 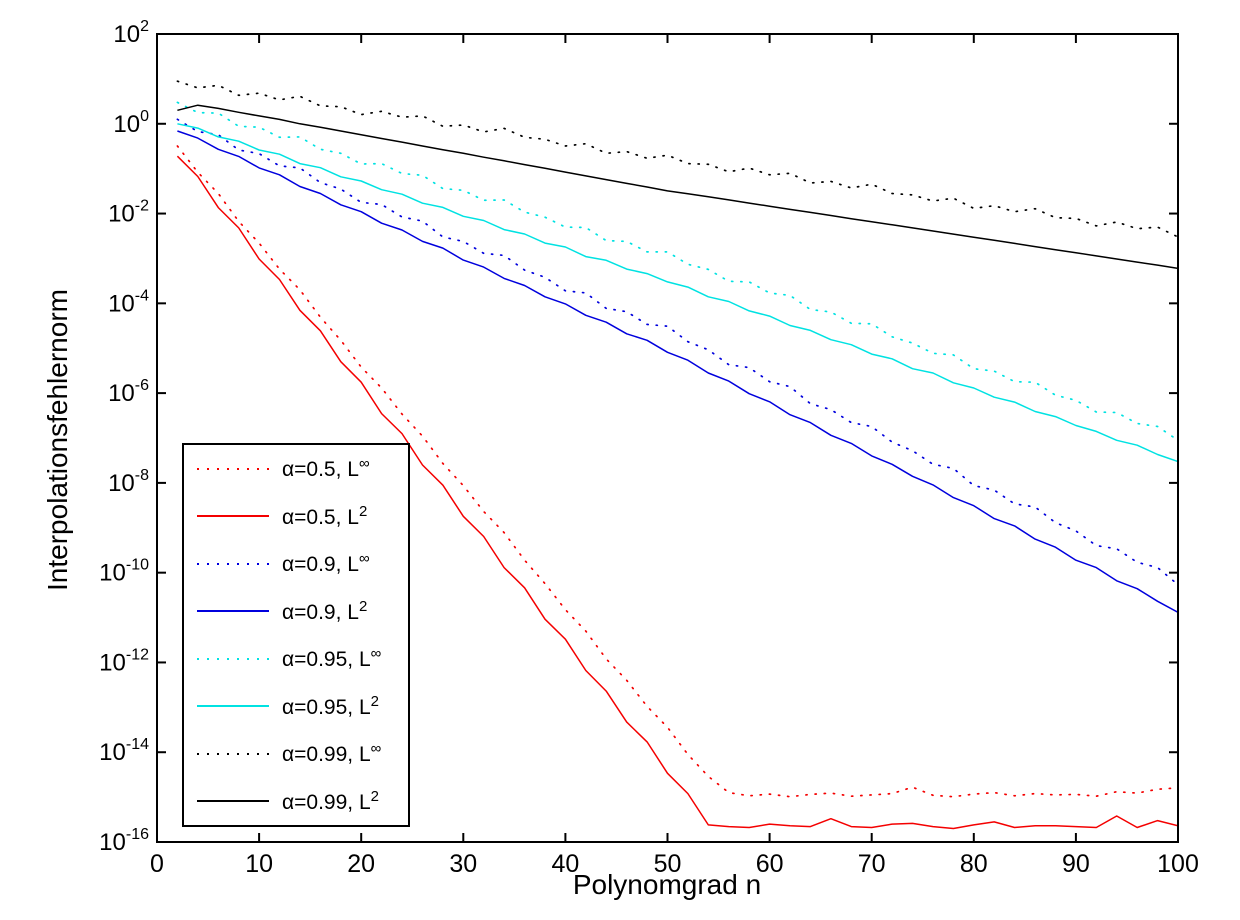 What do you see at coordinates (128, 392) in the screenshot?
I see `y-tick-label: 10⁻⁶` at bounding box center [128, 392].